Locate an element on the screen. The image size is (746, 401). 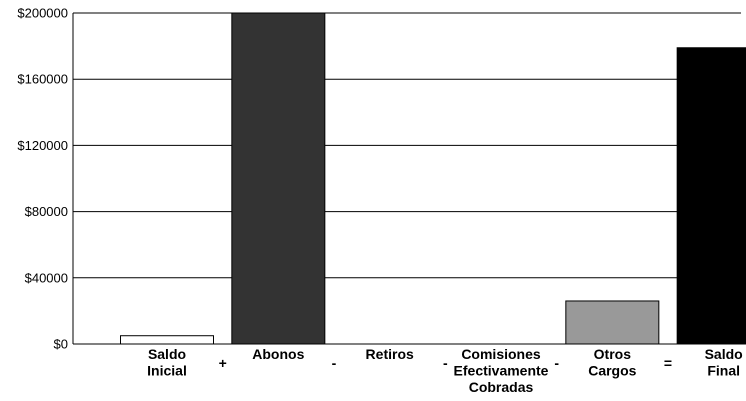
operator-labels: + - - - = is located at coordinates (446, 363).